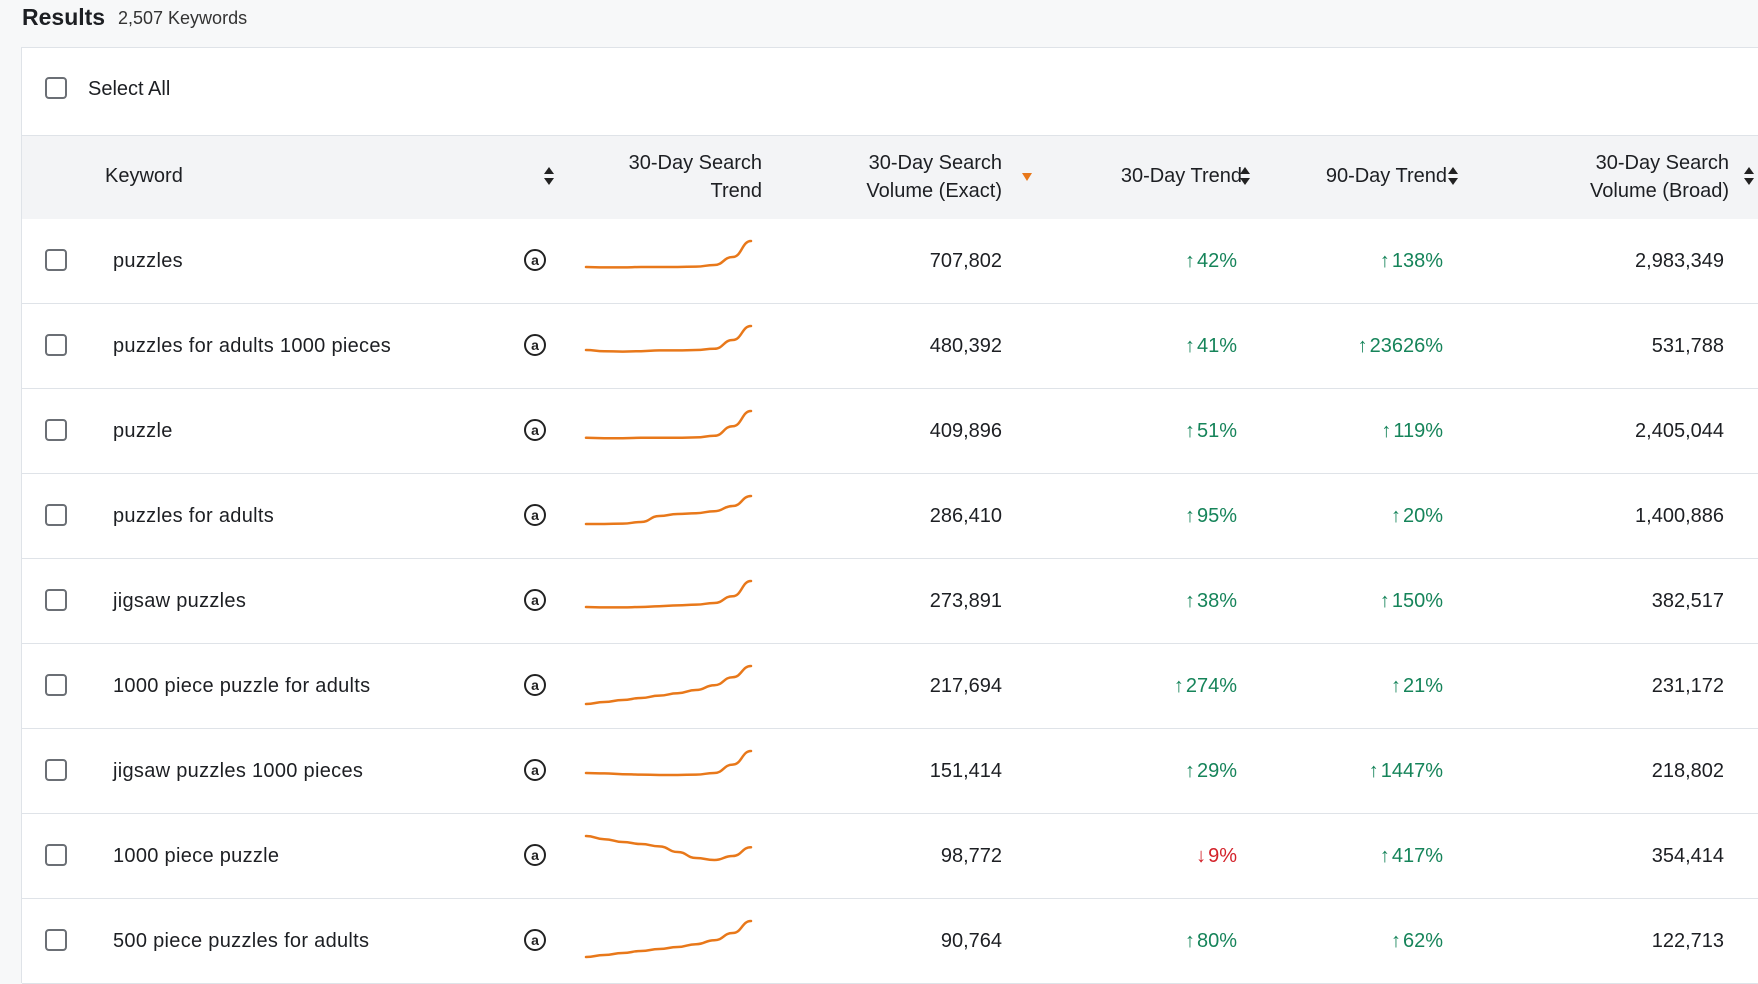 Image resolution: width=1758 pixels, height=984 pixels. Describe the element at coordinates (1417, 261) in the screenshot. I see `trend-90-value: 138%` at that location.